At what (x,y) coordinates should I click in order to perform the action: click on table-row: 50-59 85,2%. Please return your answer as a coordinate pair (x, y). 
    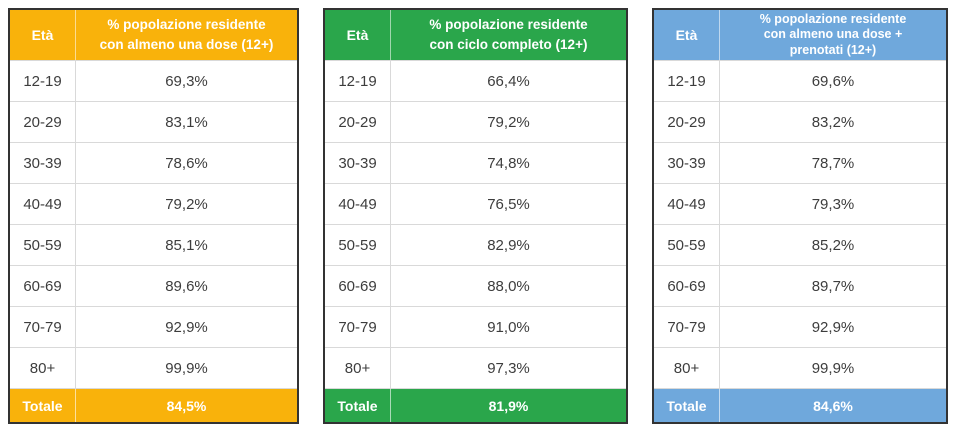
    Looking at the image, I should click on (800, 244).